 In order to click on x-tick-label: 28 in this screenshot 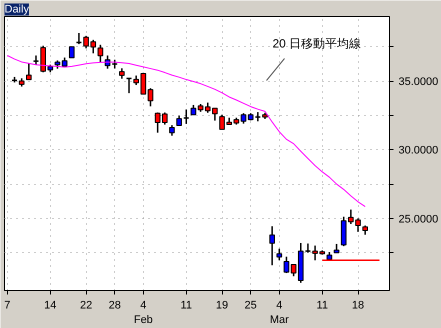, I will do `click(114, 306)`.